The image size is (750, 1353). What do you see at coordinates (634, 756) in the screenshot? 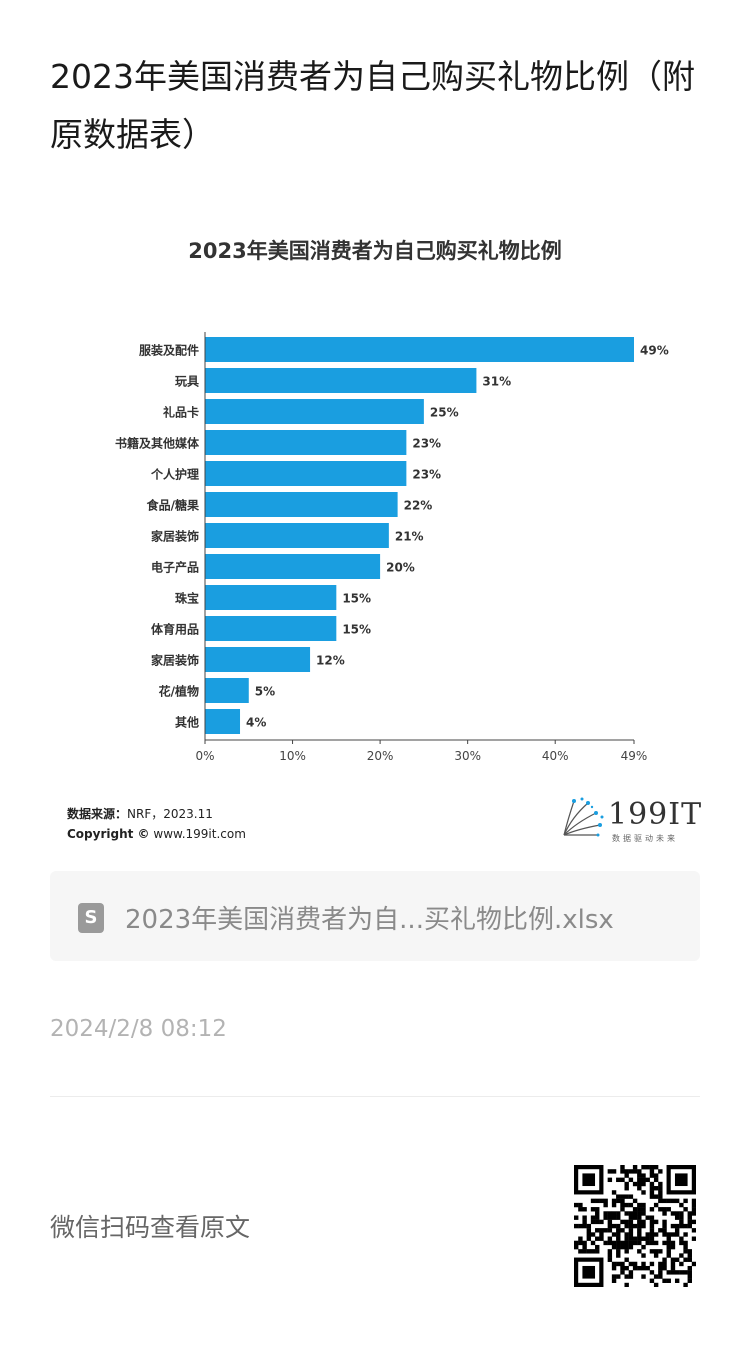
I see `x-tick-label: 49%` at bounding box center [634, 756].